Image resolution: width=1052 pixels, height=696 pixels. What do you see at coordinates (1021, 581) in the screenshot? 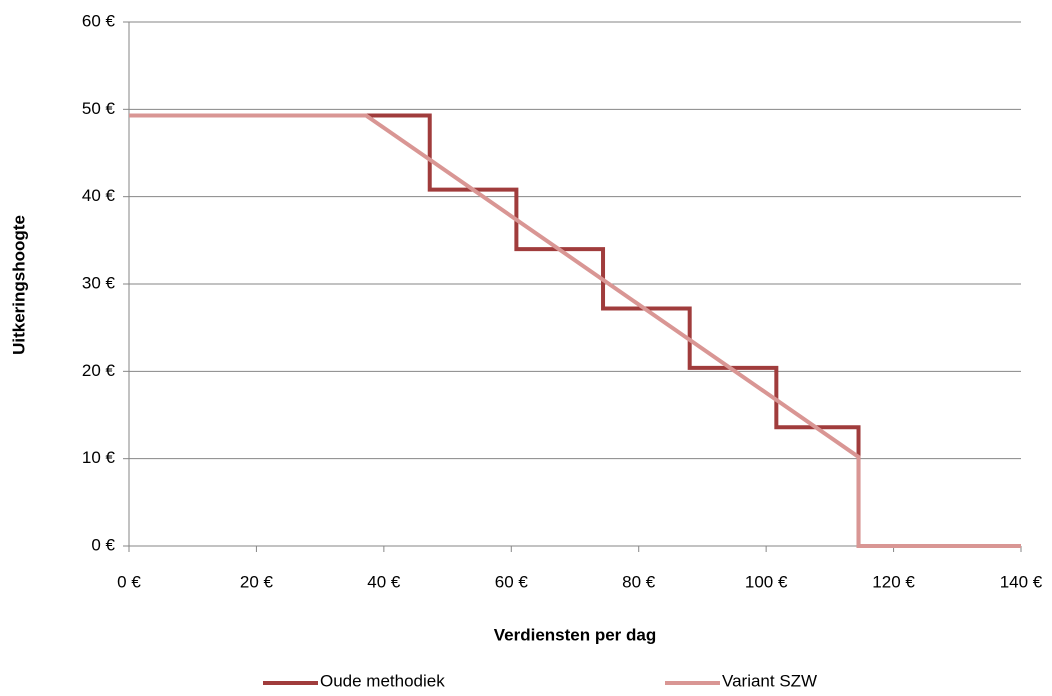
I see `x-tick-label: 140 €` at bounding box center [1021, 581].